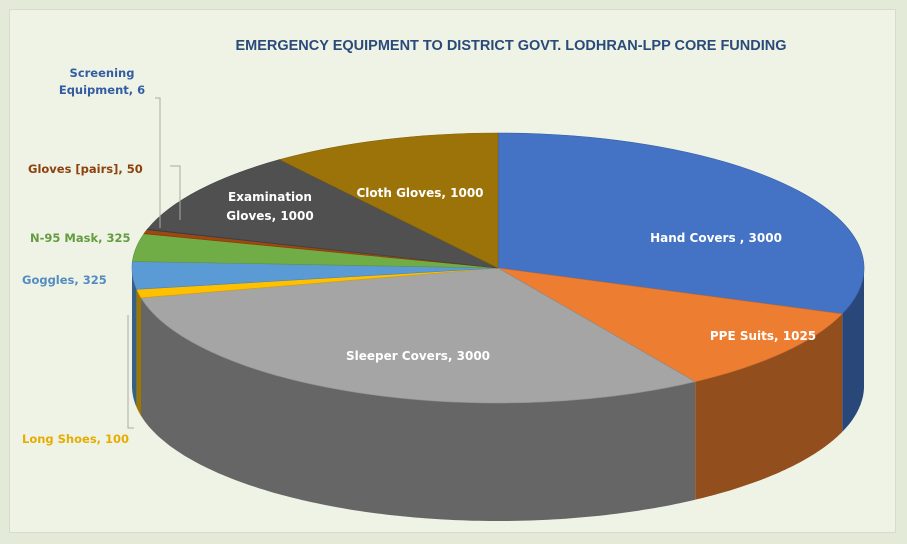 This screenshot has width=907, height=544. Describe the element at coordinates (763, 336) in the screenshot. I see `slice-label-ppe-suits: PPE Suits, 1025` at that location.